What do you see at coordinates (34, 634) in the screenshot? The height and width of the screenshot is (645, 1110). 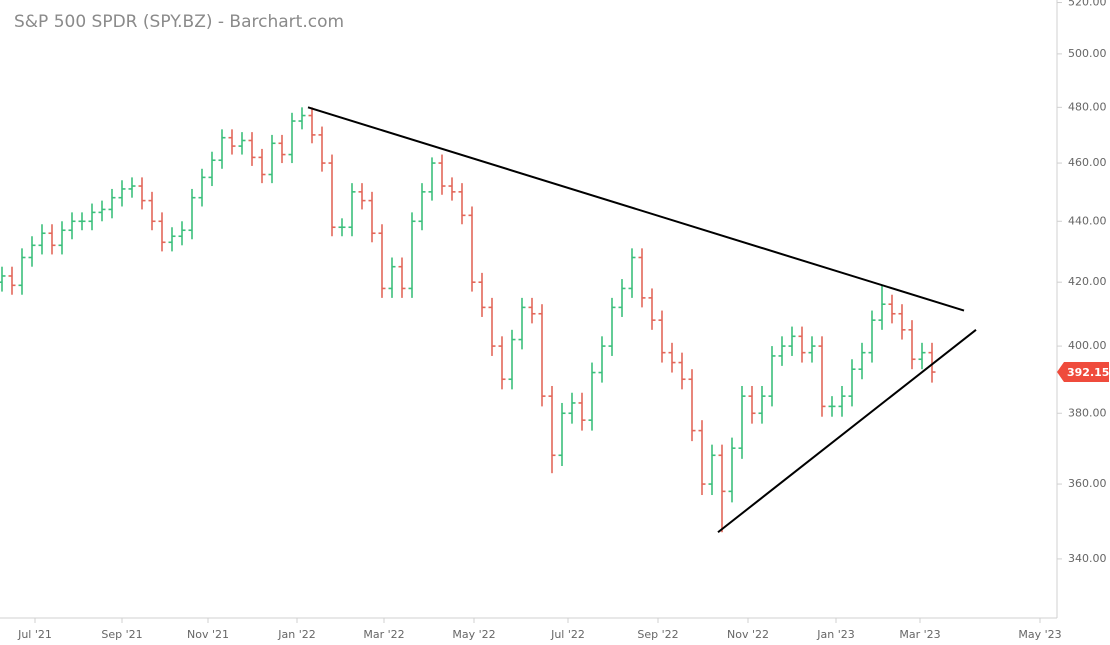 I see `x-tick-label: Jul '21` at bounding box center [34, 634].